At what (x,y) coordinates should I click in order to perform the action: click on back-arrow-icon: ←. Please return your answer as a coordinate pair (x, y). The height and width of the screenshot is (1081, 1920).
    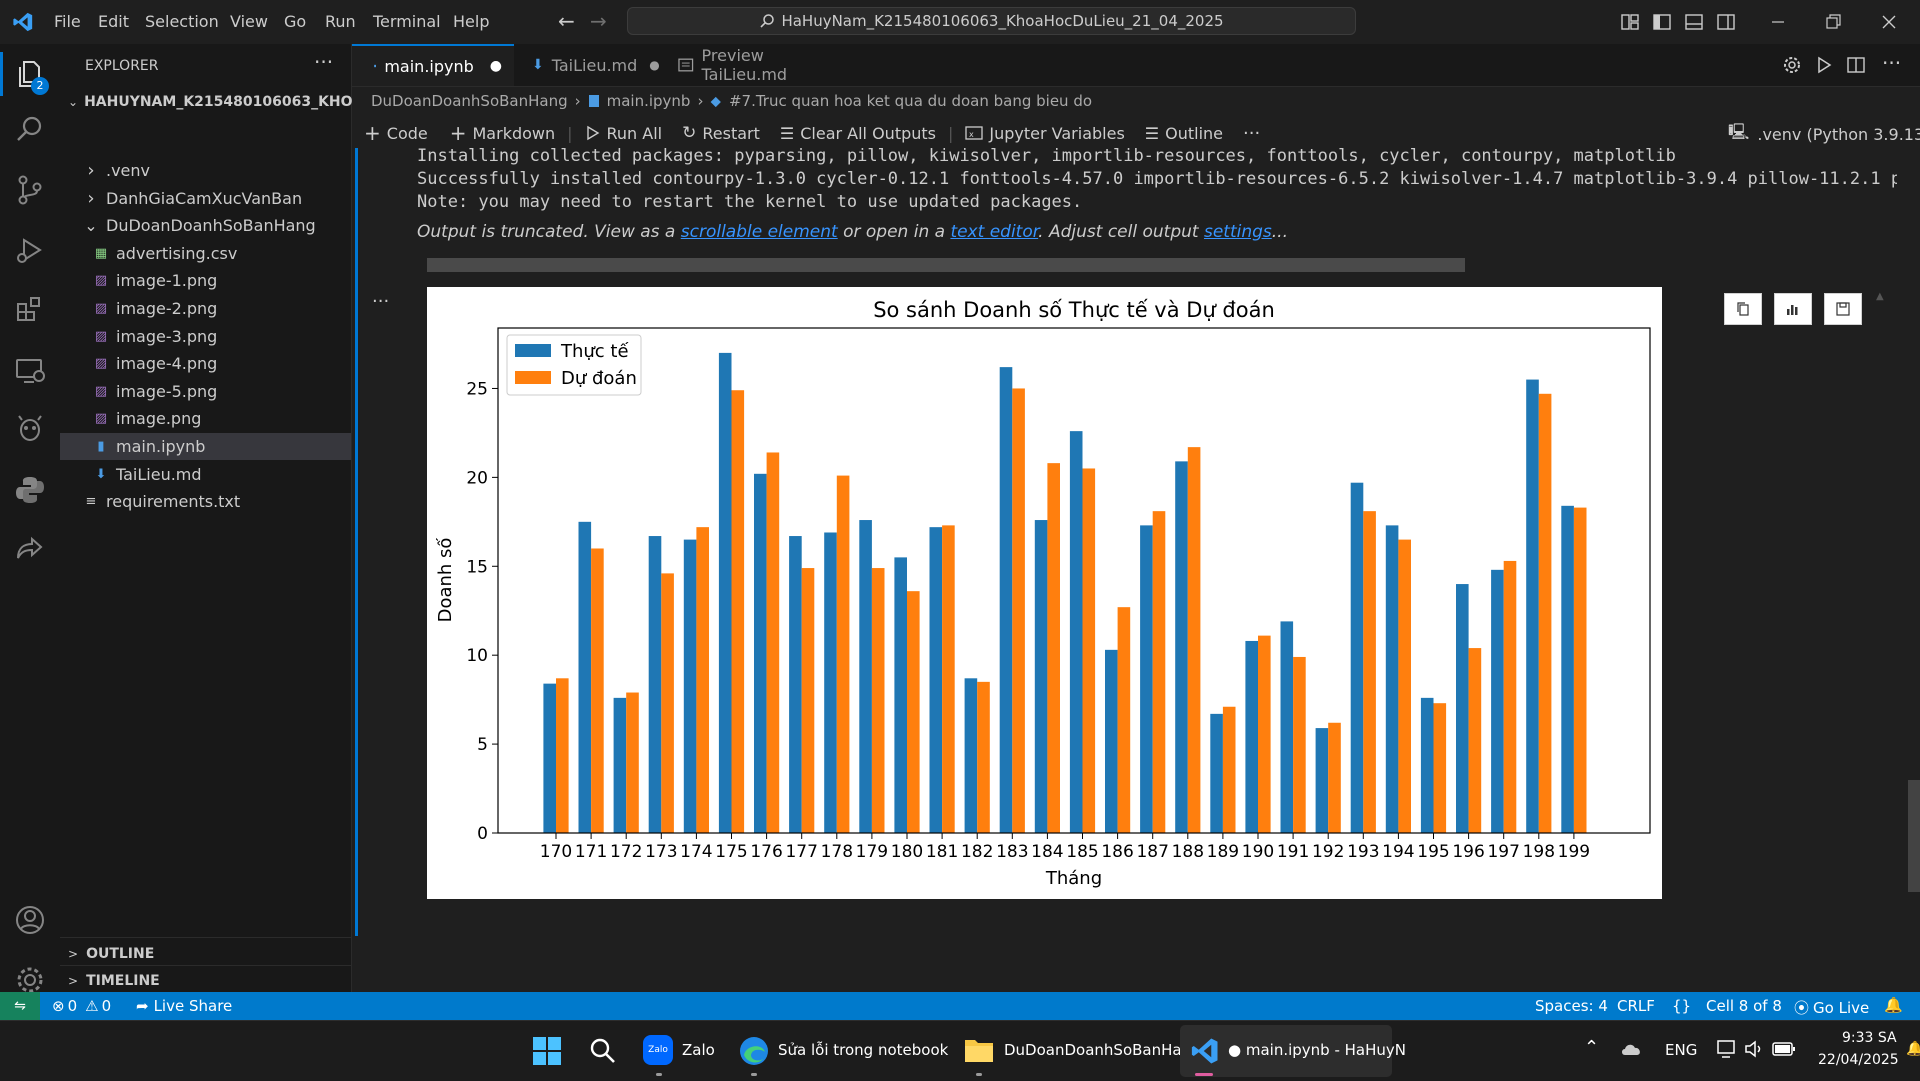
    Looking at the image, I should click on (566, 21).